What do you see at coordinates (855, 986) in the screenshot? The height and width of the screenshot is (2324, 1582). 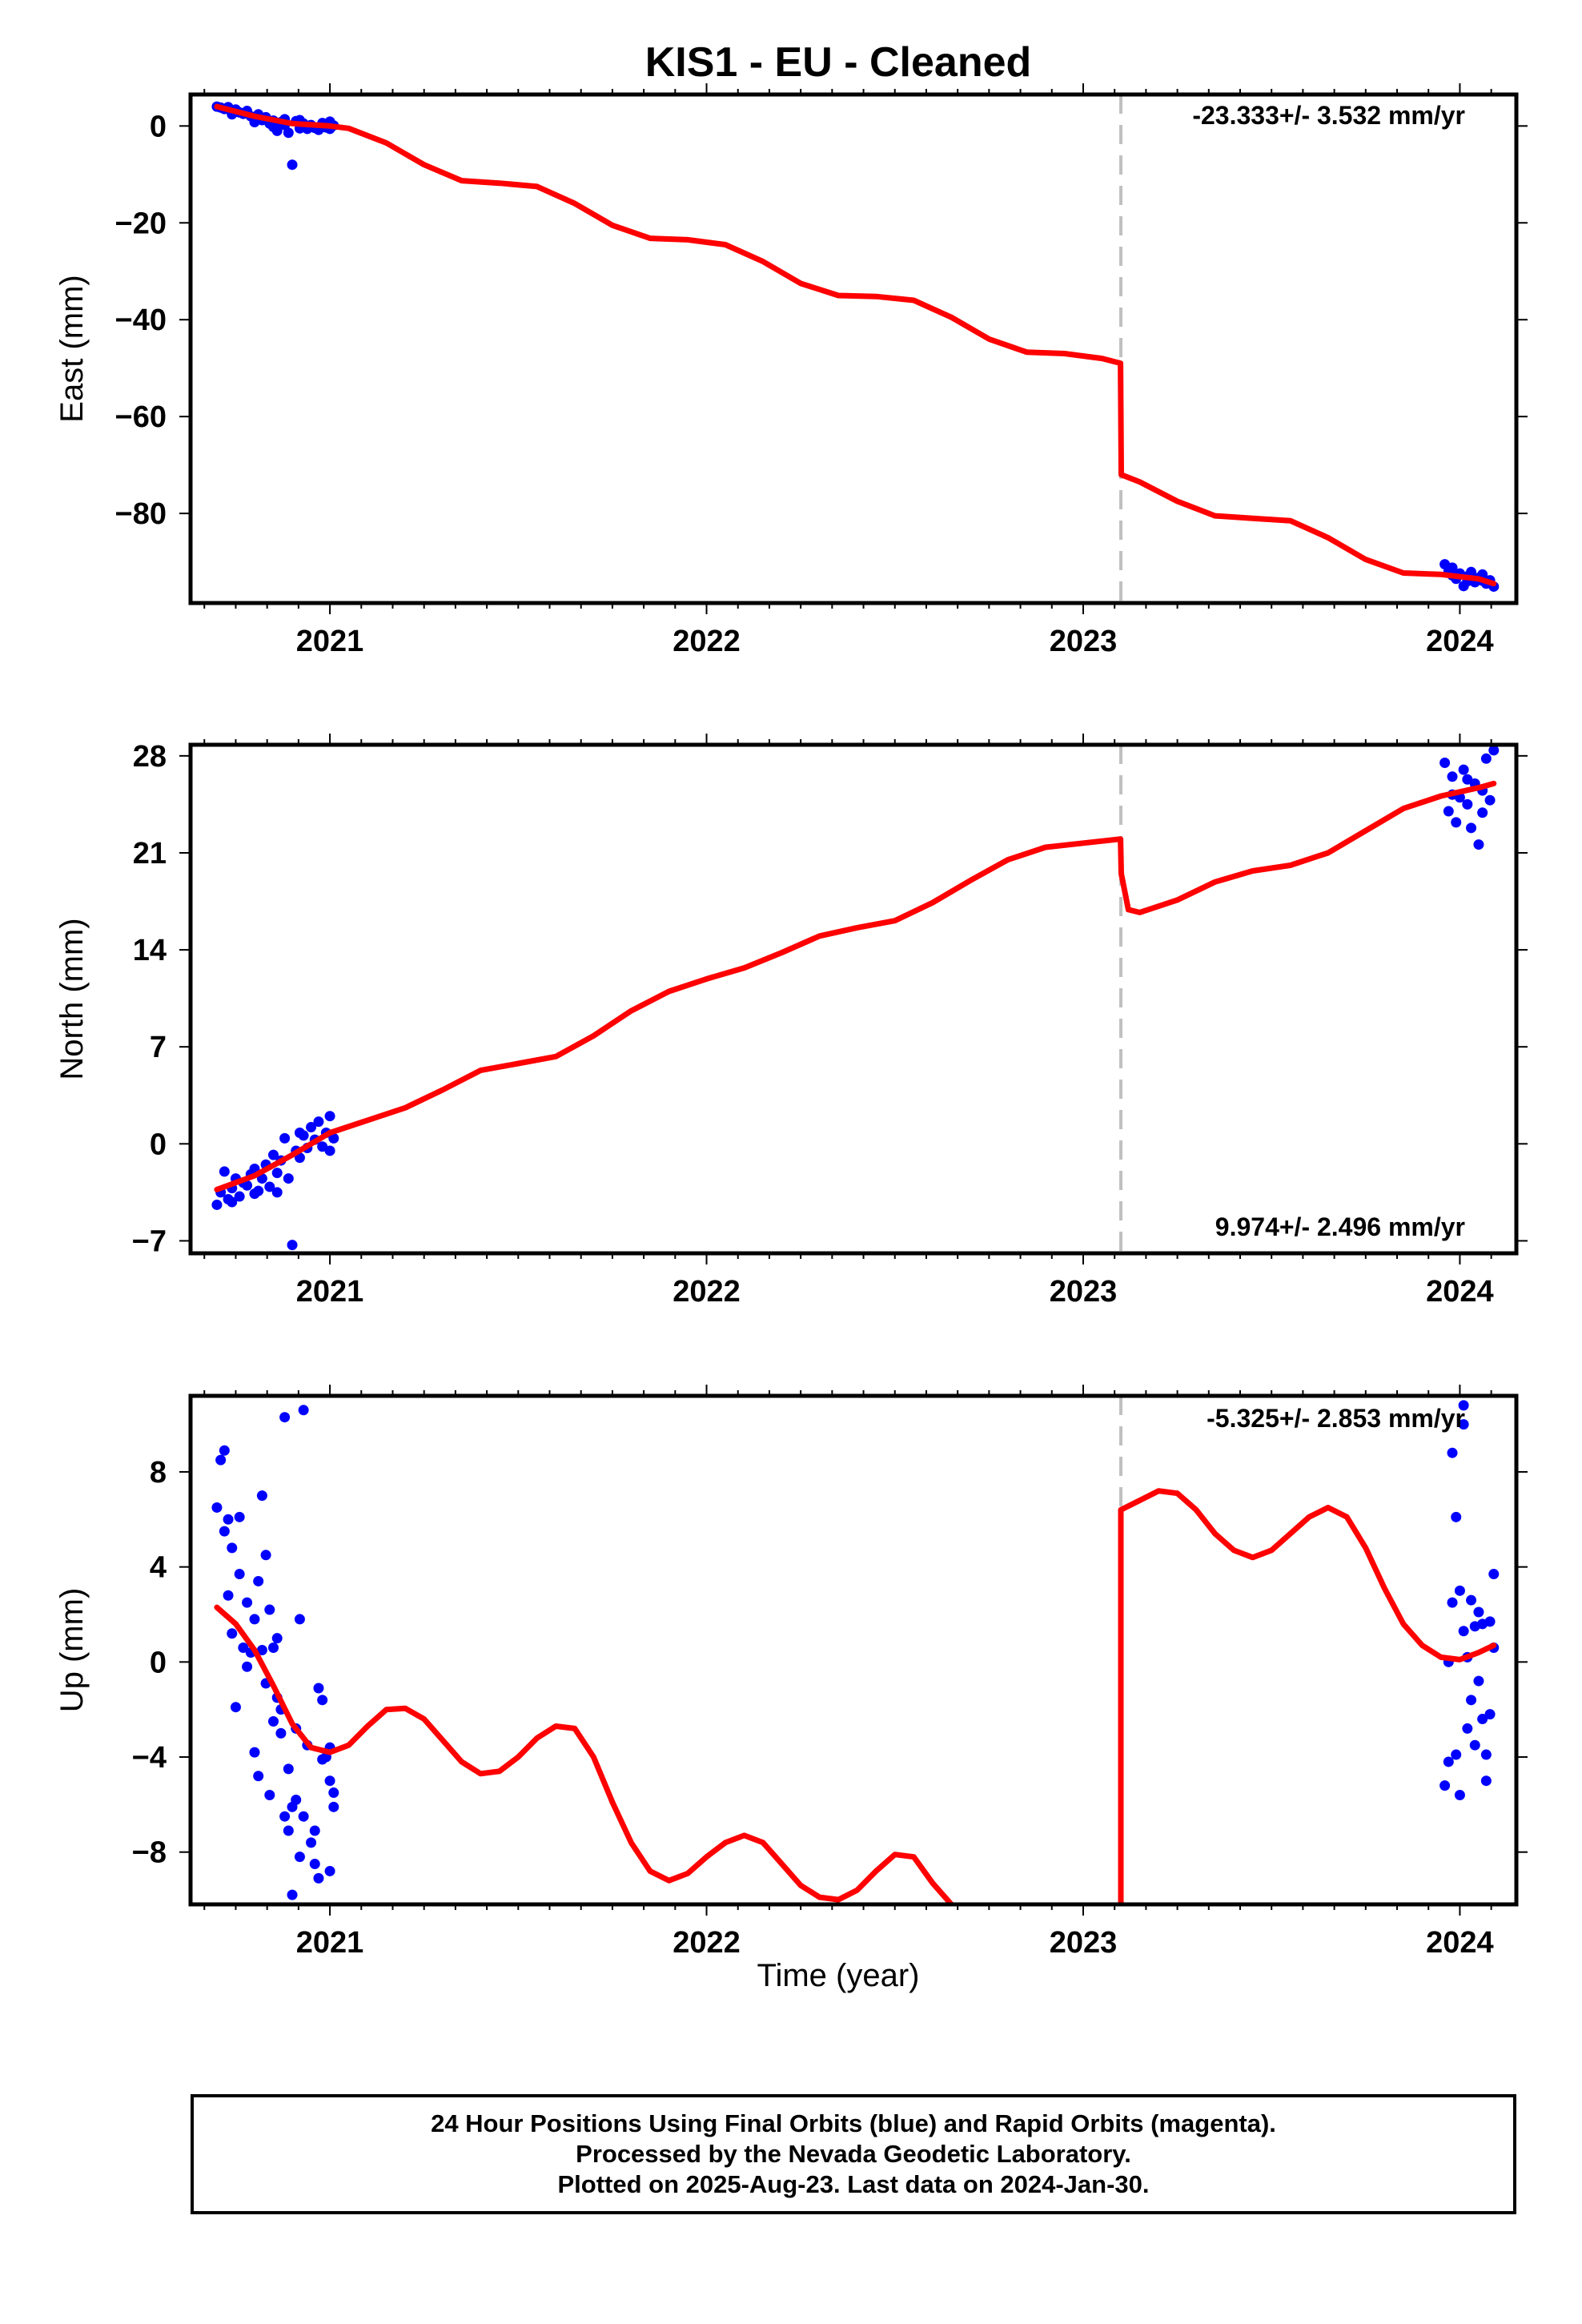 I see `north-model-curve` at bounding box center [855, 986].